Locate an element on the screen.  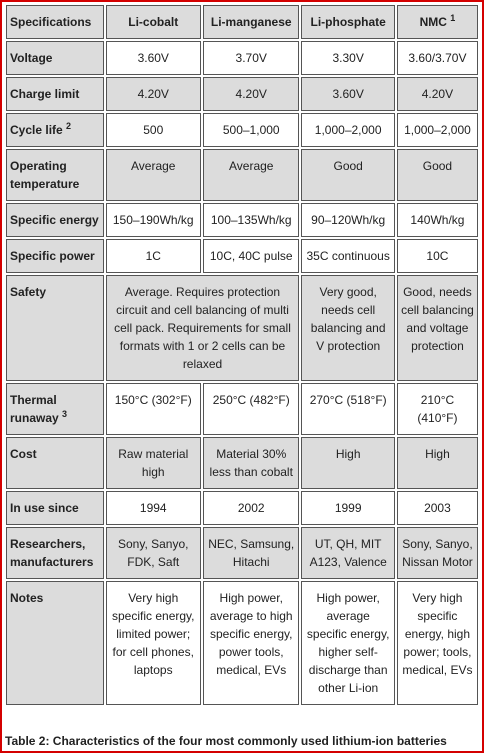
table-cell: NEC, Samsung, Hitachi is located at coordinates (251, 553).